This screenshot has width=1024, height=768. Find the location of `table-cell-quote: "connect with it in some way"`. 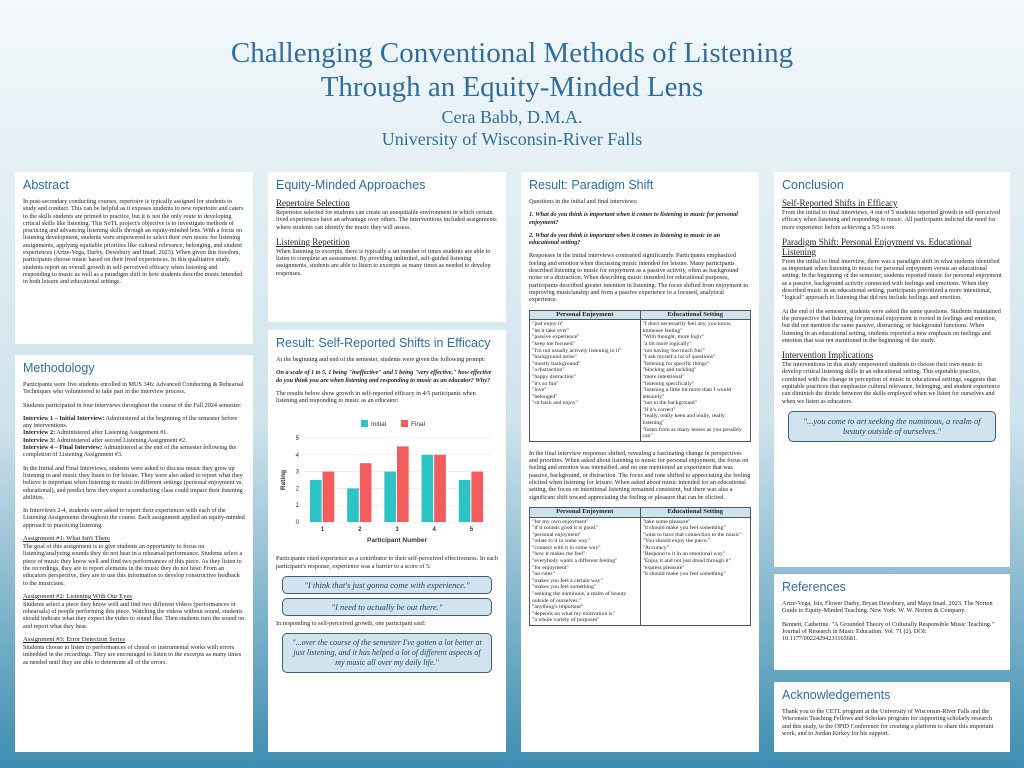

table-cell-quote: "connect with it in some way" is located at coordinates (566, 547).